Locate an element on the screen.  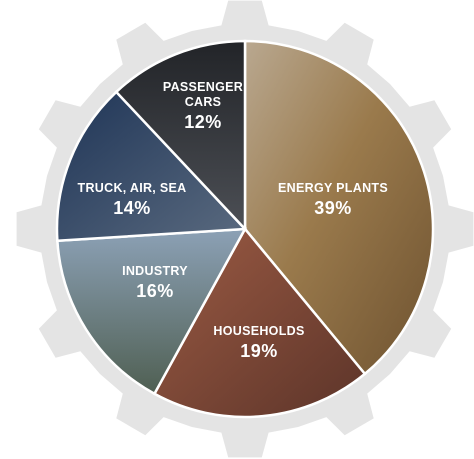
pie-slice-truck-air-sea is located at coordinates (151, 166).